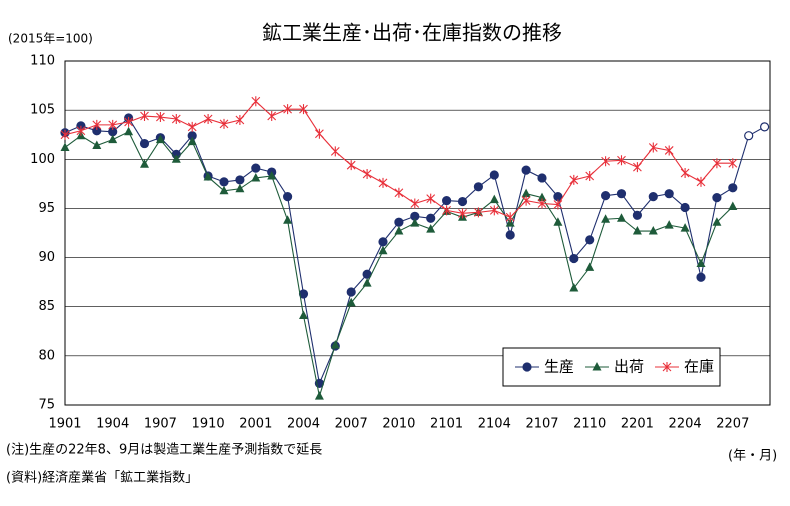  I want to click on x-tick-label: 2110, so click(589, 424).